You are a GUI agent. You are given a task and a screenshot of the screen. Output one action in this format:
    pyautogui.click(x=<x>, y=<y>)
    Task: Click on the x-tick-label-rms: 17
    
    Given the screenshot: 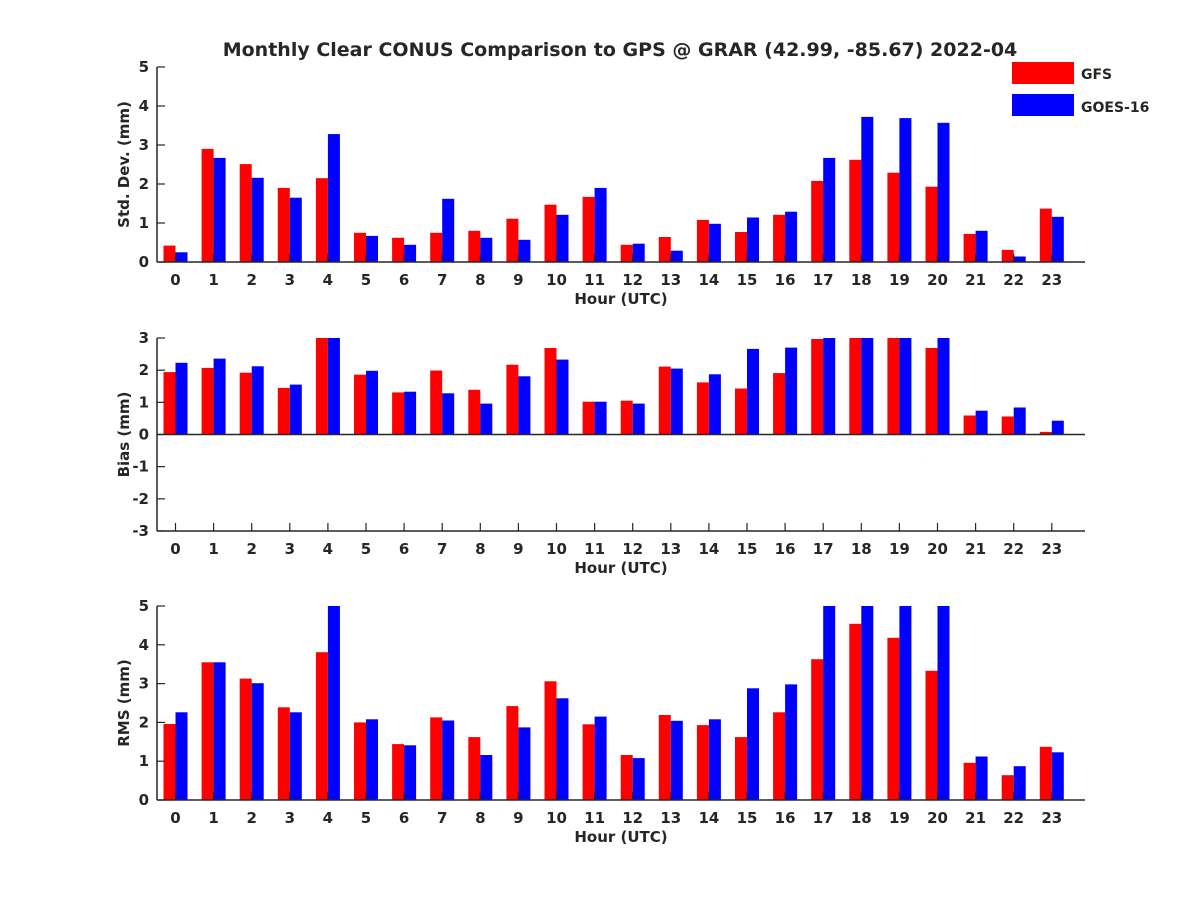 What is the action you would take?
    pyautogui.click(x=823, y=818)
    